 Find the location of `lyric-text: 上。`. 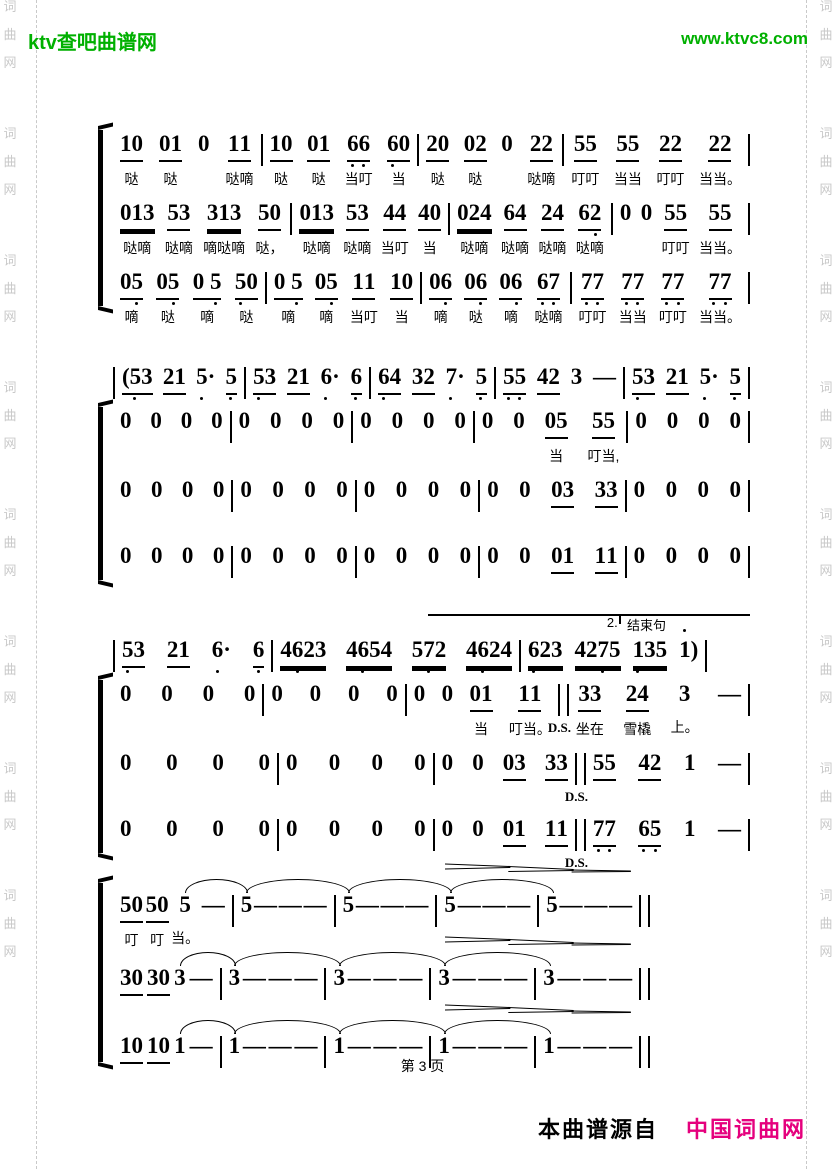

lyric-text: 上。 is located at coordinates (684, 727).